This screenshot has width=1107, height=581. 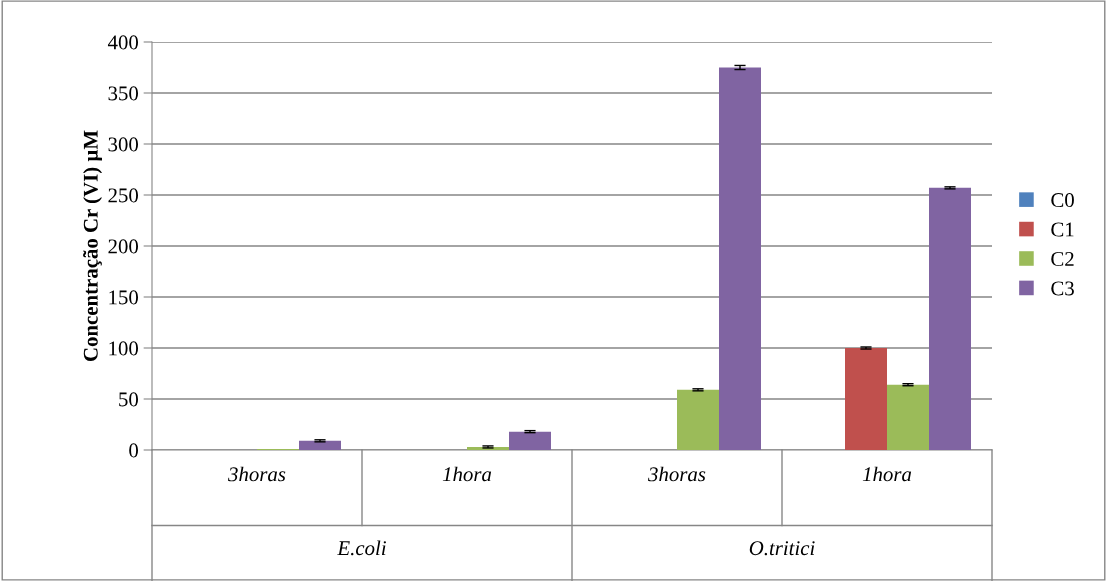 What do you see at coordinates (129, 399) in the screenshot?
I see `y-tick-label: 50` at bounding box center [129, 399].